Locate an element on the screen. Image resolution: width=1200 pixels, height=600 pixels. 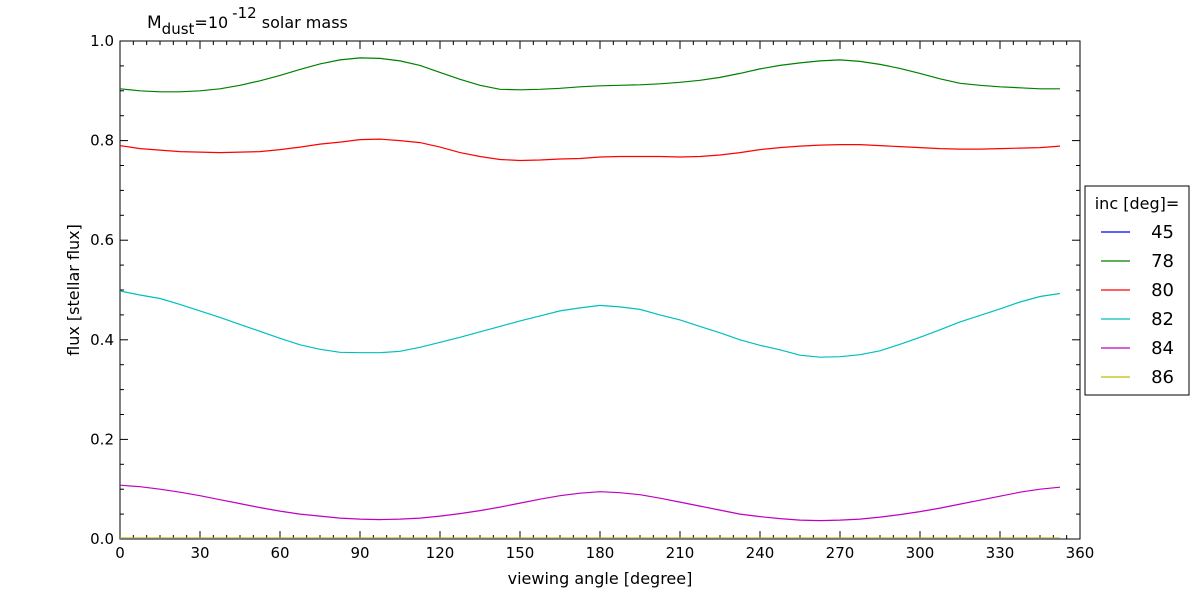
legend-label-82: 82 is located at coordinates (1162, 319).